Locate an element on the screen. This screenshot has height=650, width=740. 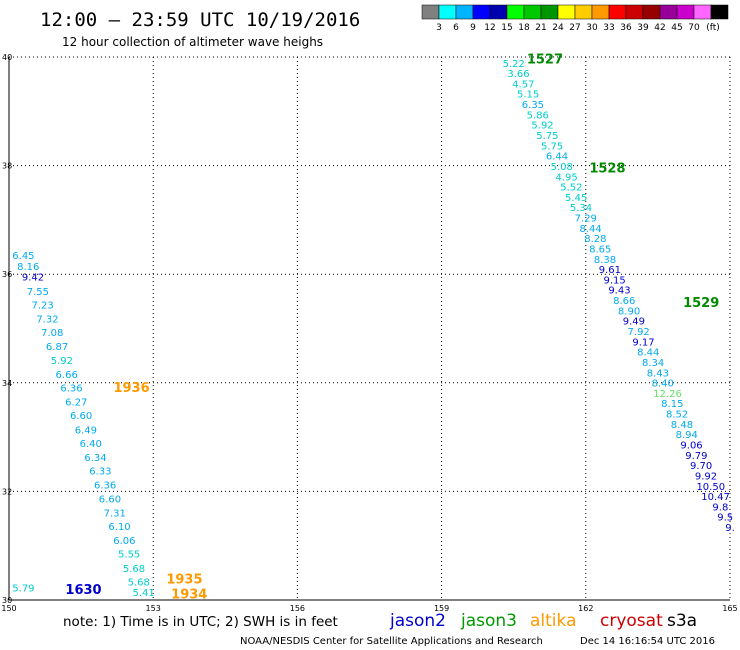
satellite-legend-item: jason3 is located at coordinates (488, 621).